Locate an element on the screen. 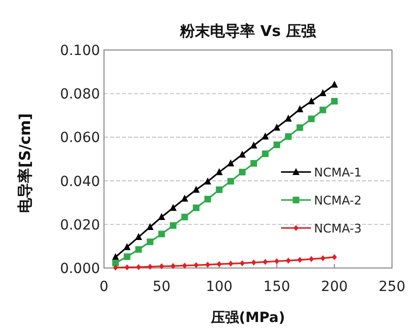  y-tick-label: 0.100 is located at coordinates (80, 51).